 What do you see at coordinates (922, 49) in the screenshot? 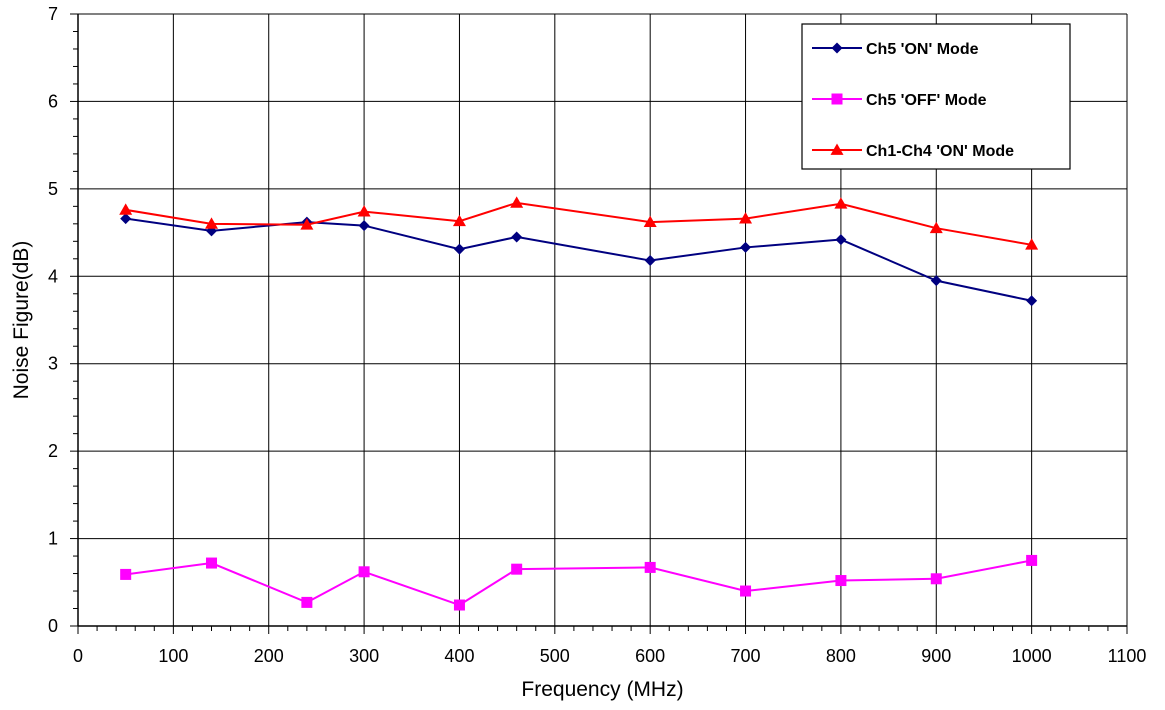
I see `legend-label: Ch5 'ON' Mode` at bounding box center [922, 49].